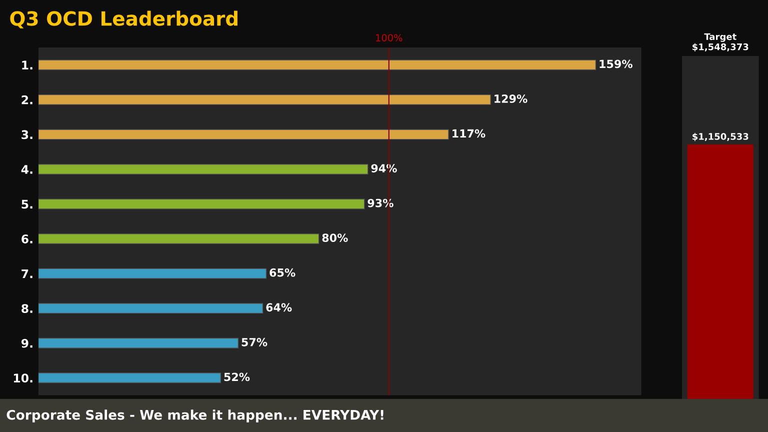 The image size is (768, 432). Describe the element at coordinates (23, 378) in the screenshot. I see `y-tick-label: 10.` at that location.